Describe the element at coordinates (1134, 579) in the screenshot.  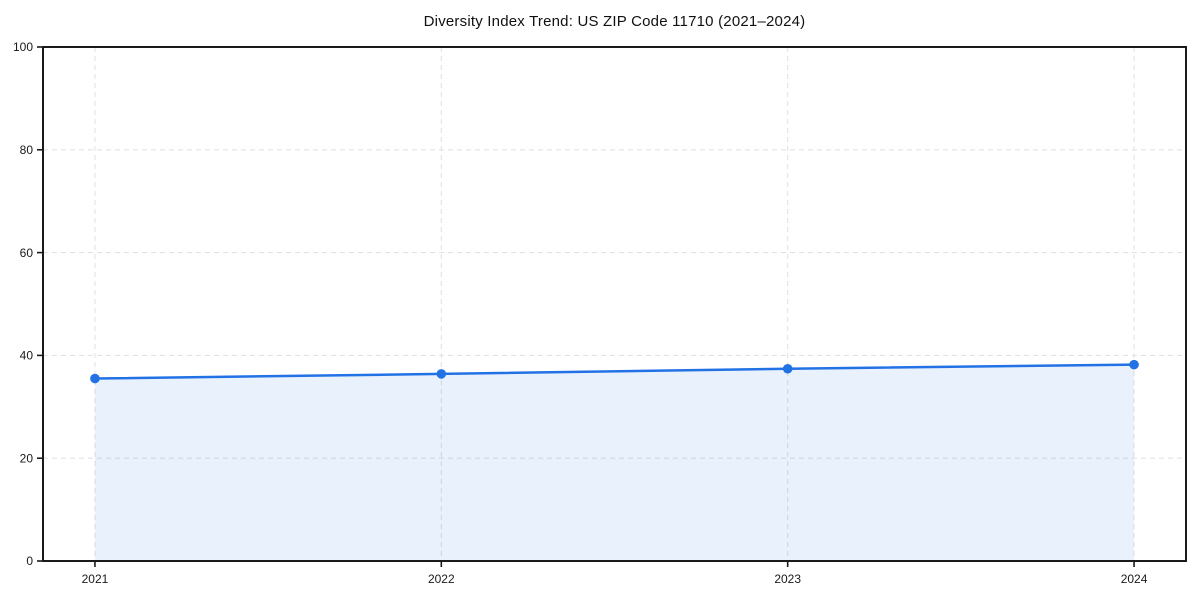
I see `x-tick-label: 2024` at that location.